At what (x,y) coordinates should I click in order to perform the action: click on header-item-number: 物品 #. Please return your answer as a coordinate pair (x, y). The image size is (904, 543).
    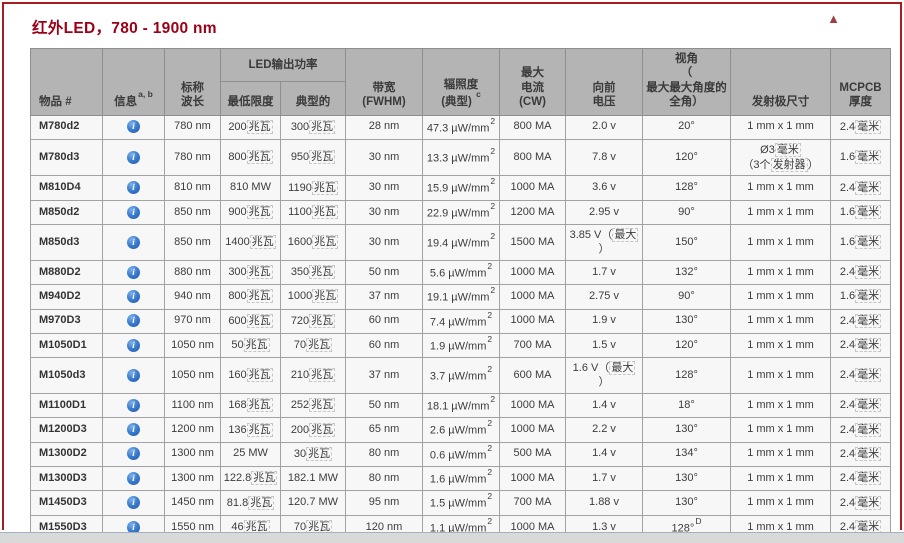
    Looking at the image, I should click on (66, 82).